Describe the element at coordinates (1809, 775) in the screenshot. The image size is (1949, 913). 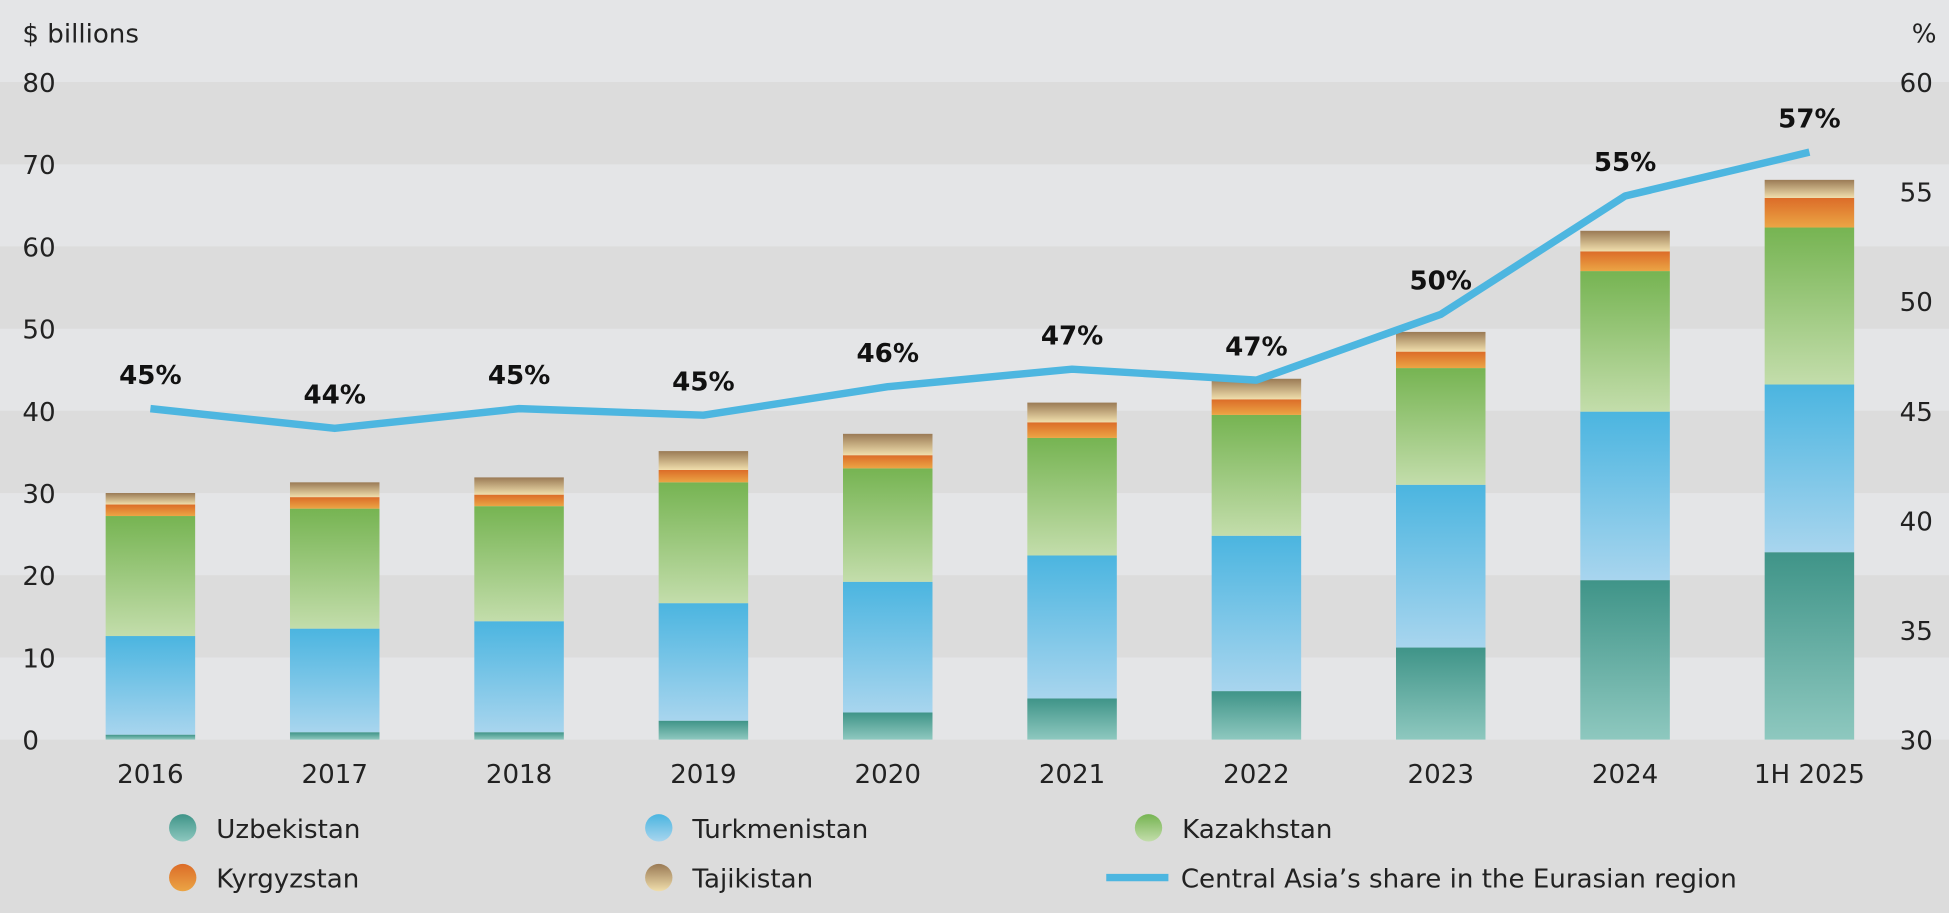
I see `x-tick-label: 1H 2025` at that location.